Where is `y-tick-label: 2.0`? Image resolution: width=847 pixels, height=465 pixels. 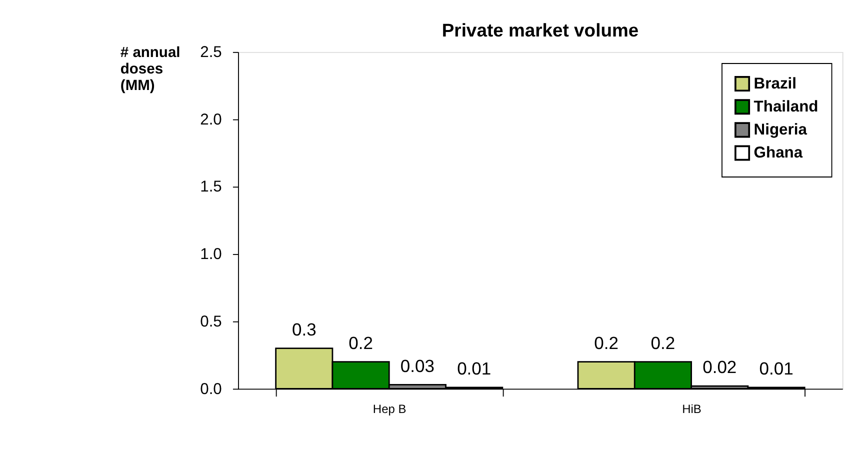
y-tick-label: 2.0 is located at coordinates (211, 119).